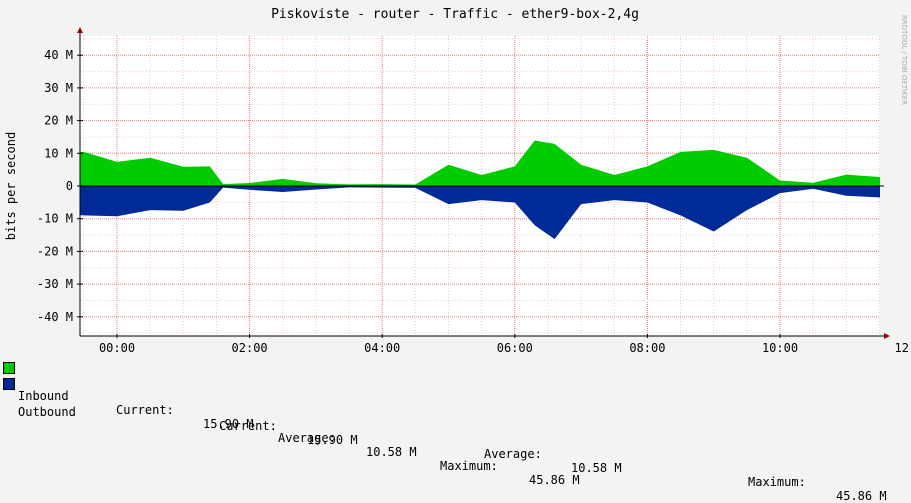 Image resolution: width=911 pixels, height=503 pixels. Describe the element at coordinates (332, 440) in the screenshot. I see `outbound-current-value: 15.90 M` at that location.